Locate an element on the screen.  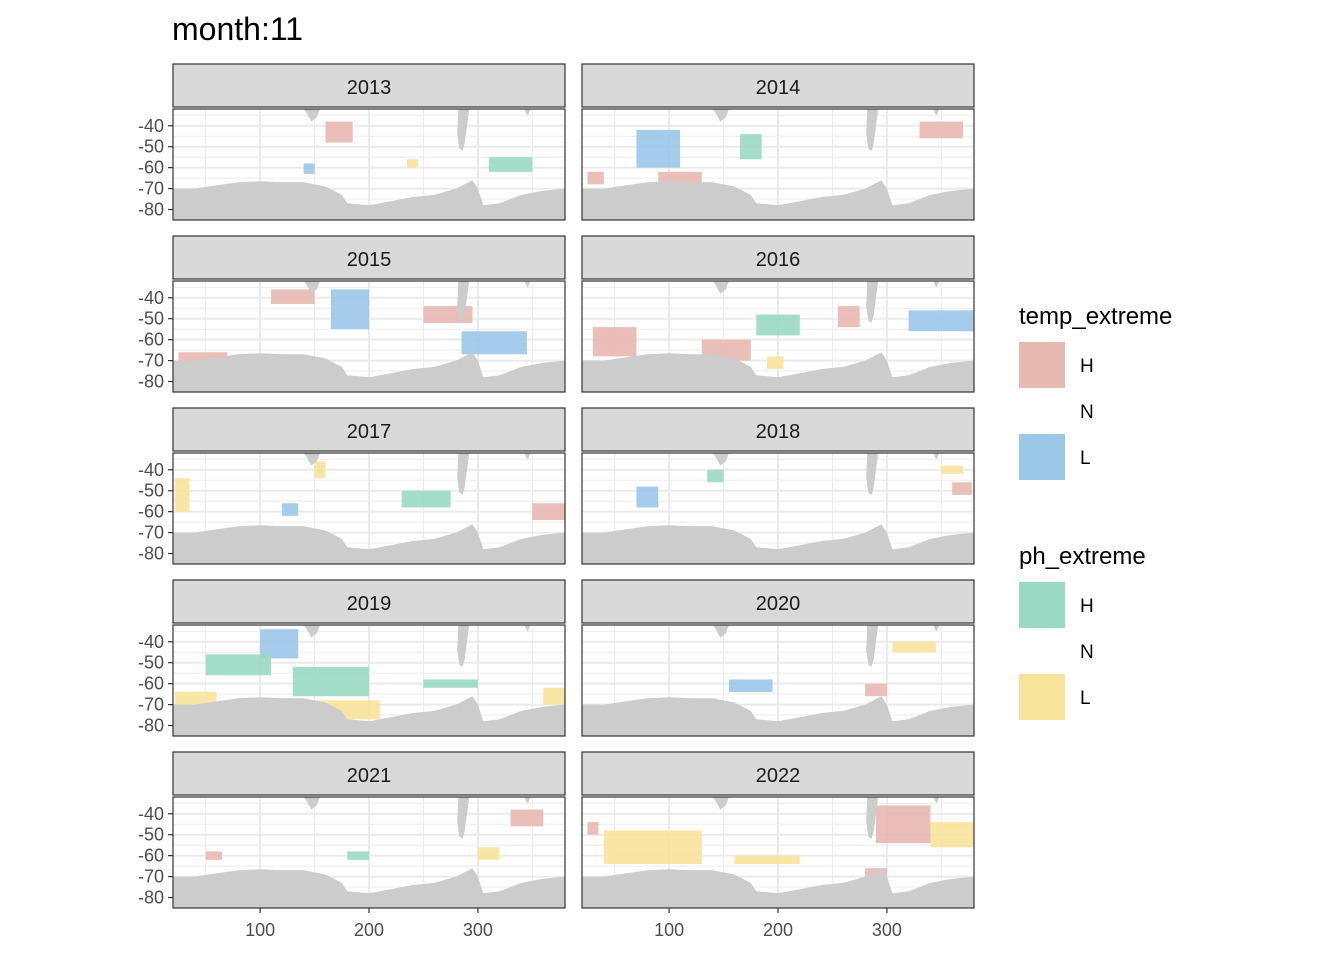
legends: temp_extreme H N Lph_extreme H N L is located at coordinates (1095, 511).